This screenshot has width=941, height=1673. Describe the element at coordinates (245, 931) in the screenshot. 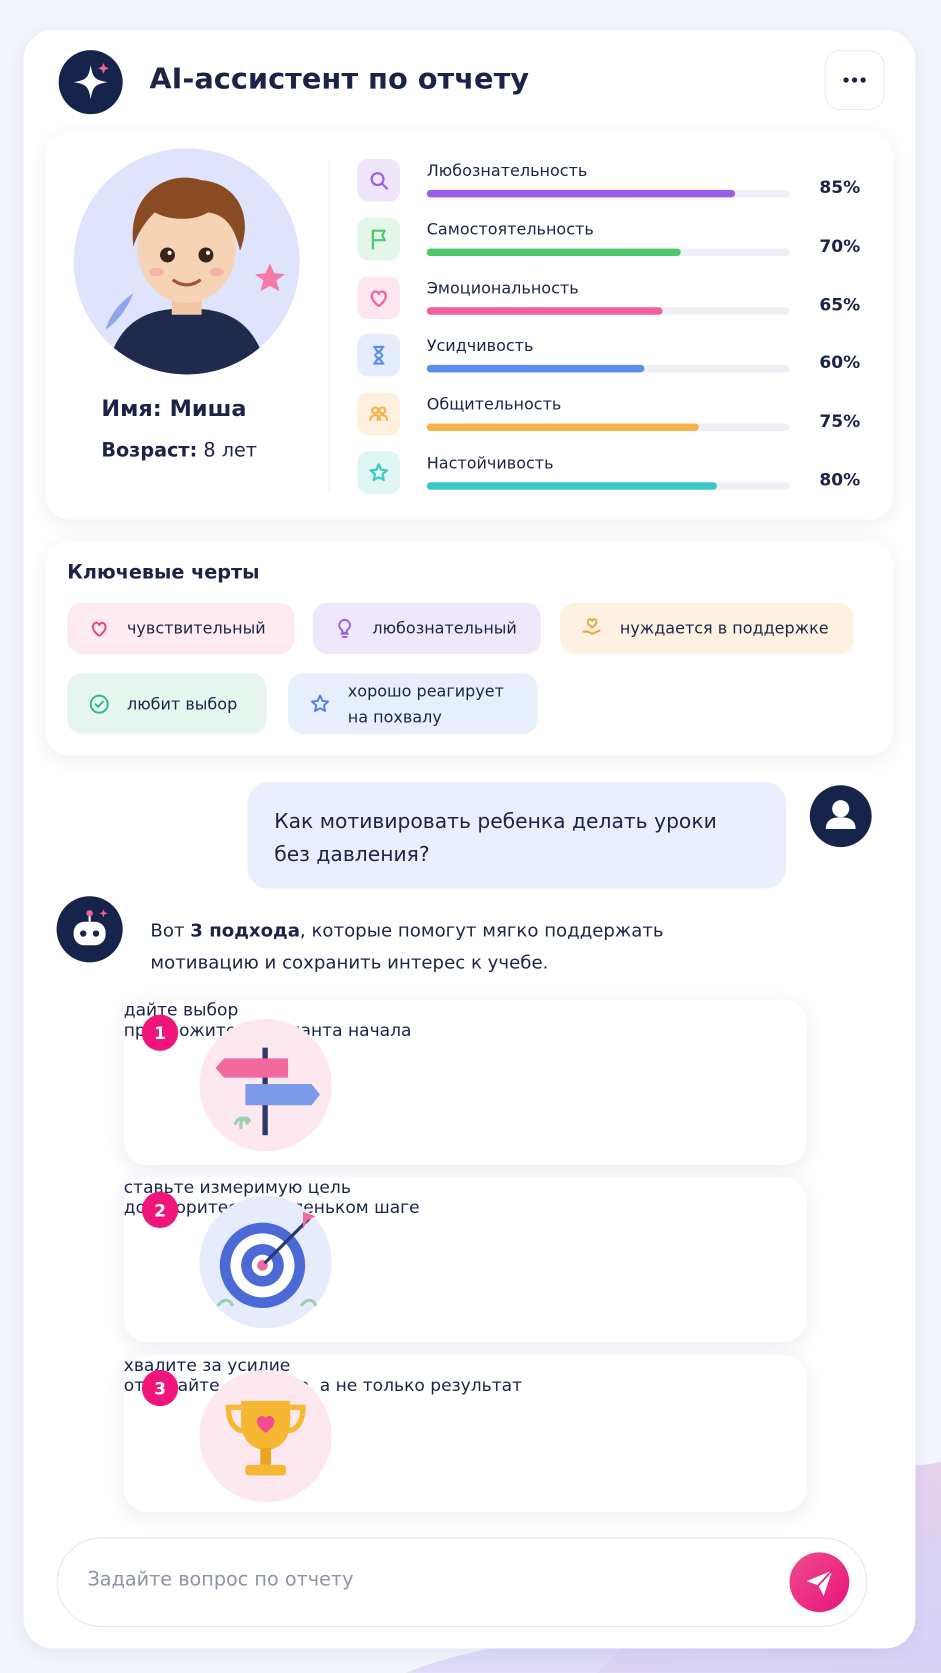

I see `bot-text-bold: 3 подхода` at that location.